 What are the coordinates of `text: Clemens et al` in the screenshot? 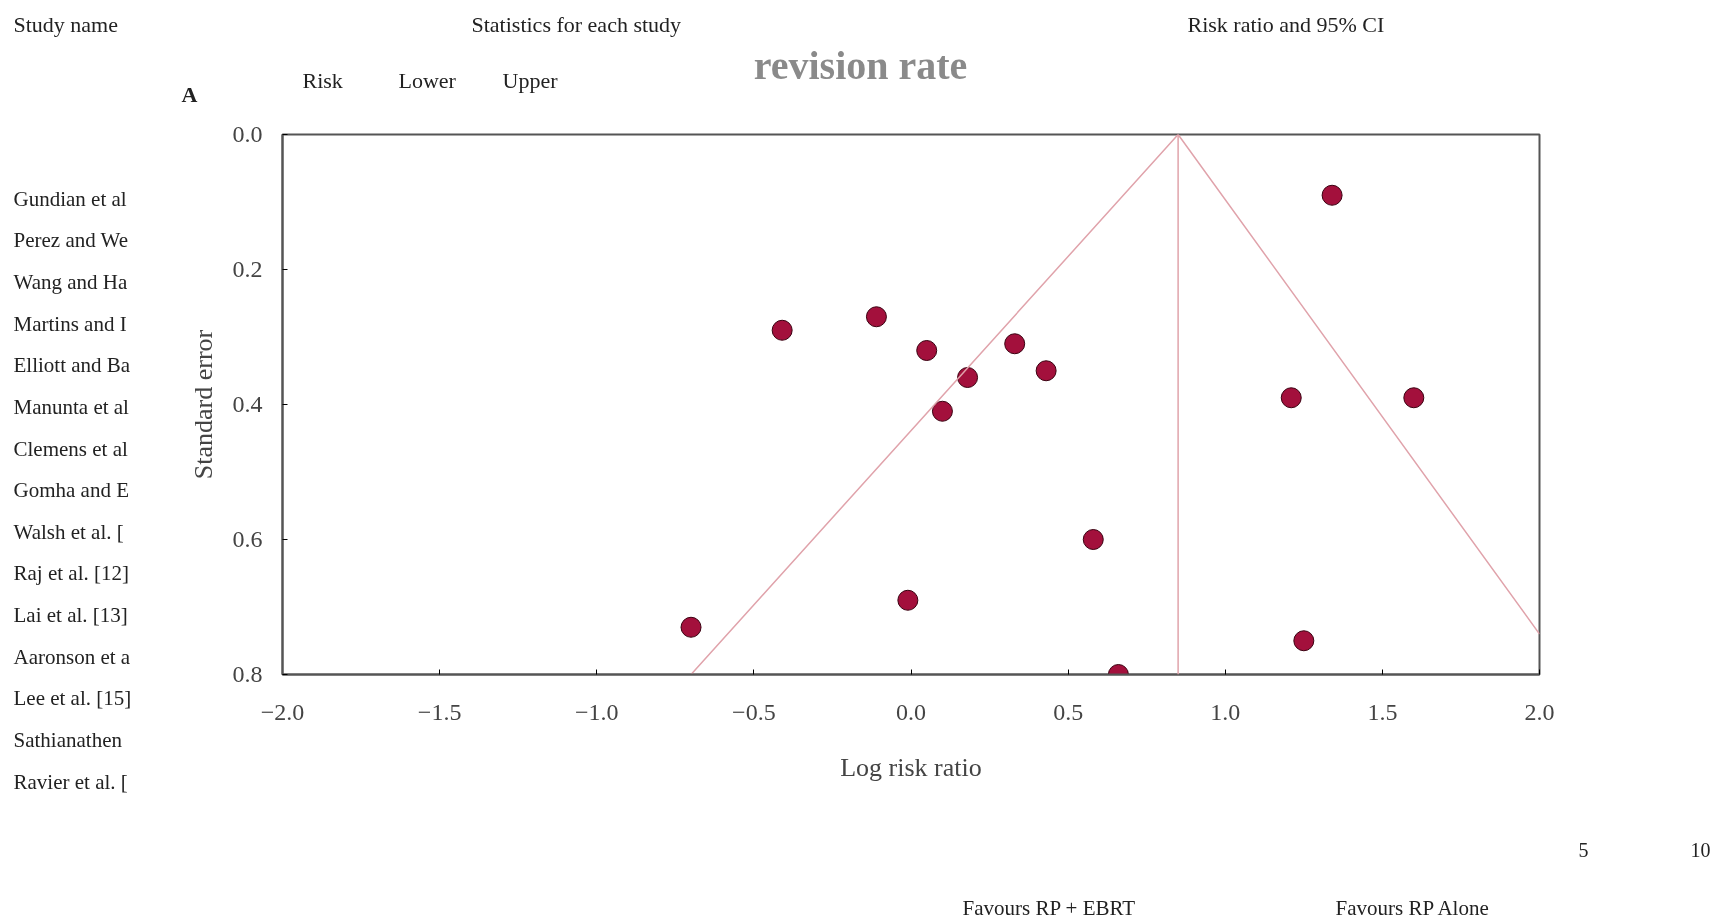 It's located at (70, 448).